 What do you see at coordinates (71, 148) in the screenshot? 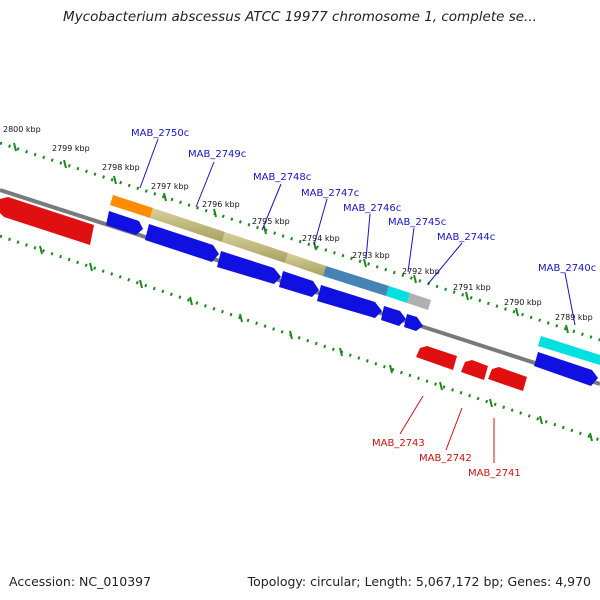
I see `kbp-label: 2799 kbp` at bounding box center [71, 148].